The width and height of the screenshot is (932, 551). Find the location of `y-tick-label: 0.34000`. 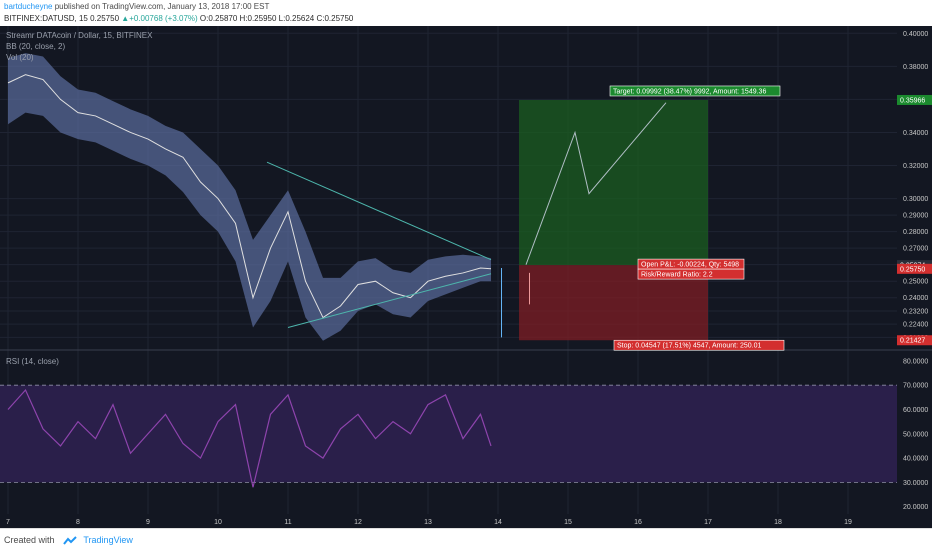

y-tick-label: 0.34000 is located at coordinates (915, 133).